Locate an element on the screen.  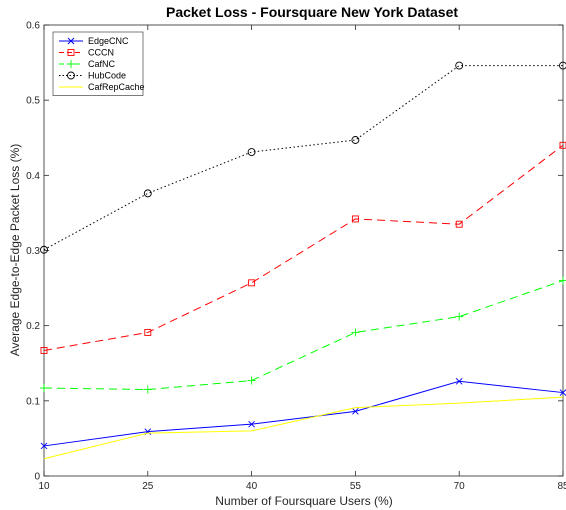
legend-label-cafrepcache: CafRepCache is located at coordinates (116, 87).